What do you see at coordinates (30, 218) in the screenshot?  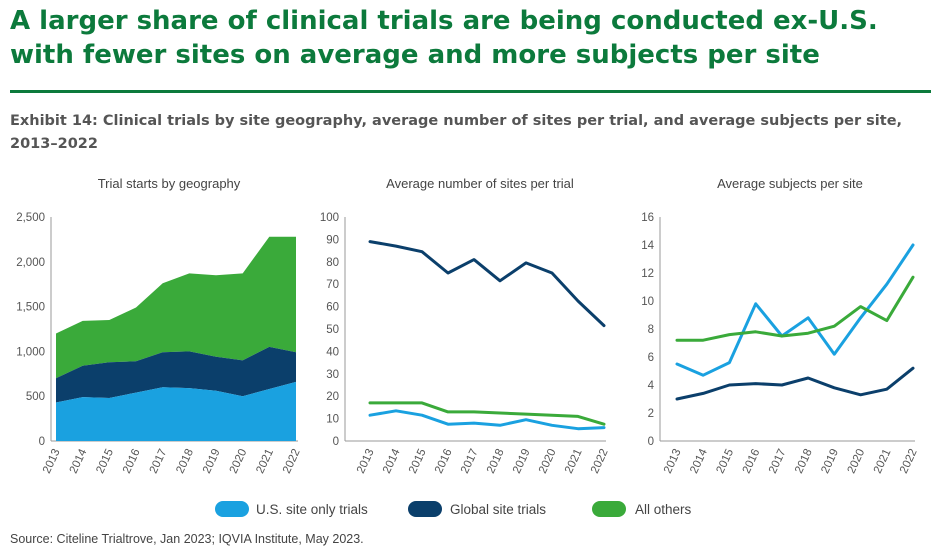 I see `y-tick-label: 2,500` at bounding box center [30, 218].